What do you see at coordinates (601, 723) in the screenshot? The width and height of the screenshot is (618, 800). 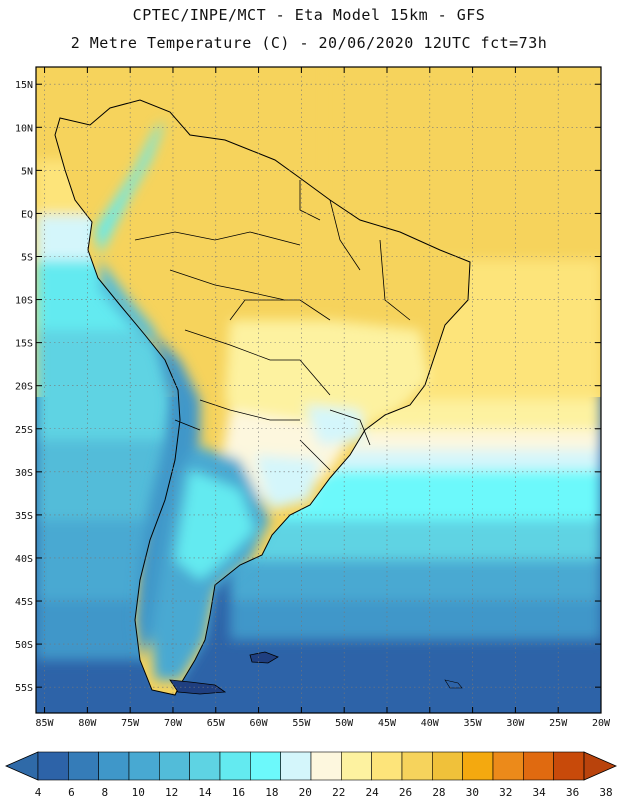 I see `lon-label: 20W` at bounding box center [601, 723].